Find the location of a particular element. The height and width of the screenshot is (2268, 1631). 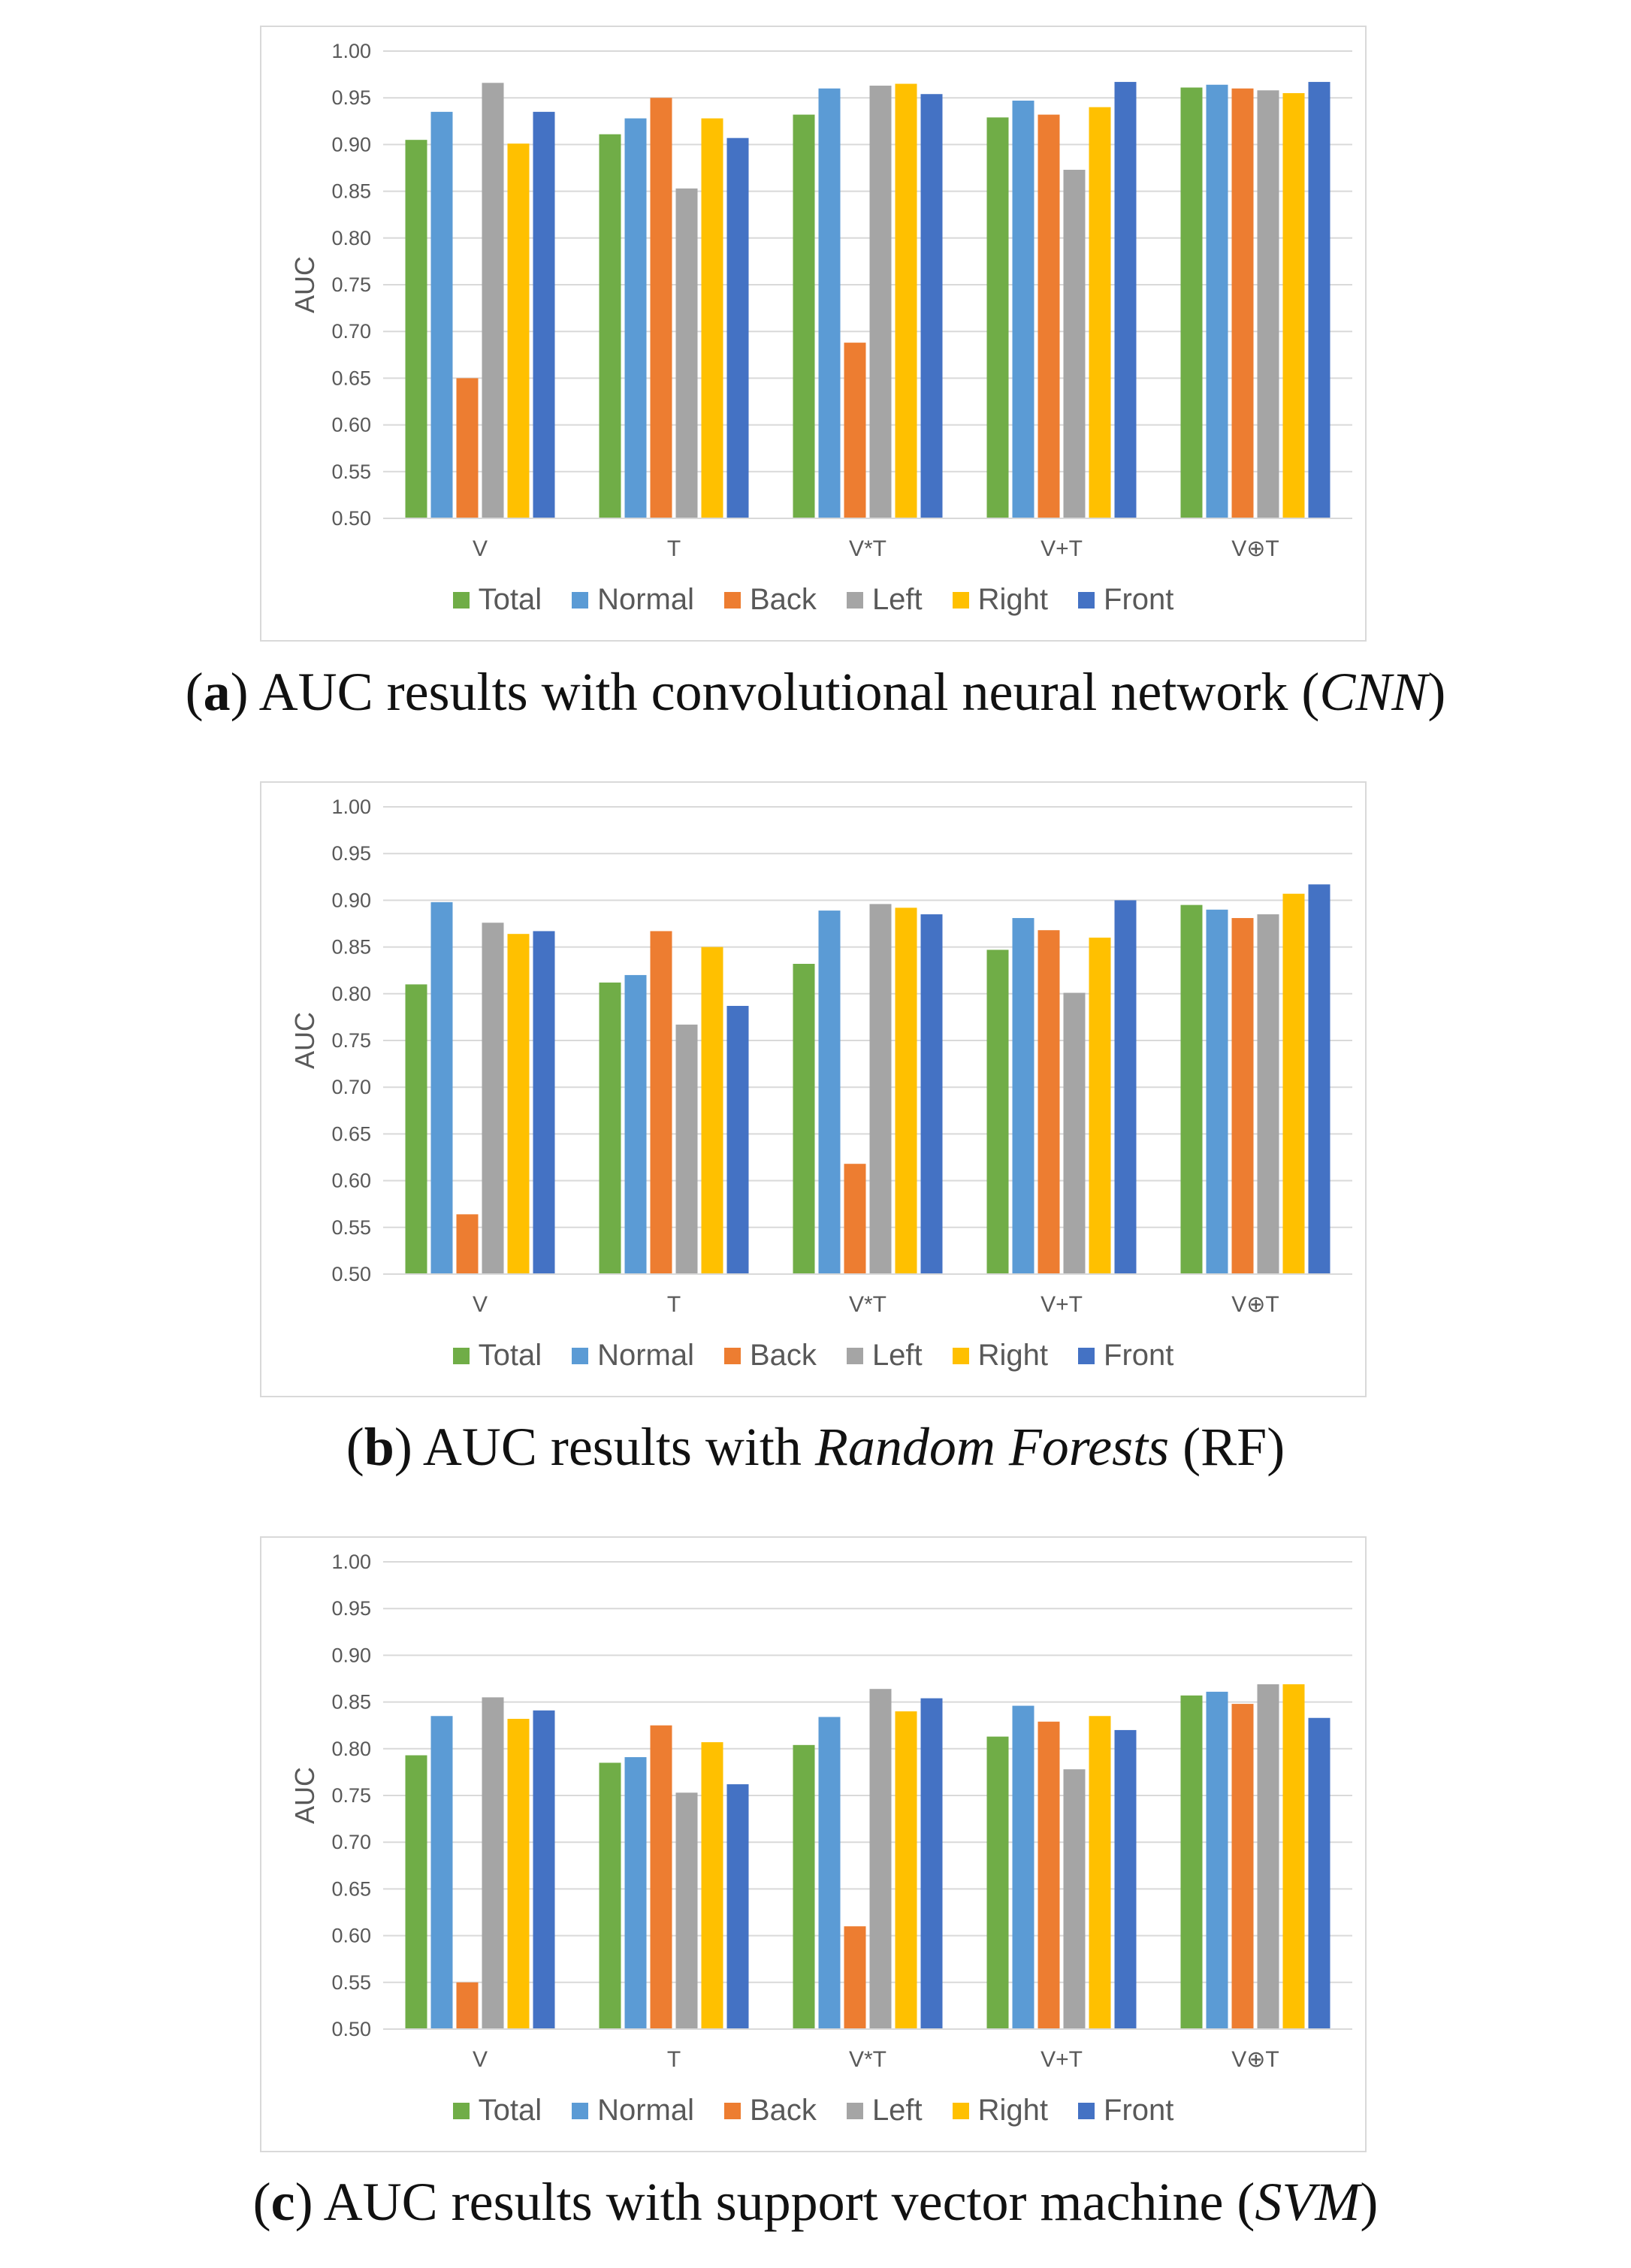

figure-caption: (b) AUC results with Random Forests (RF) is located at coordinates (815, 1447).